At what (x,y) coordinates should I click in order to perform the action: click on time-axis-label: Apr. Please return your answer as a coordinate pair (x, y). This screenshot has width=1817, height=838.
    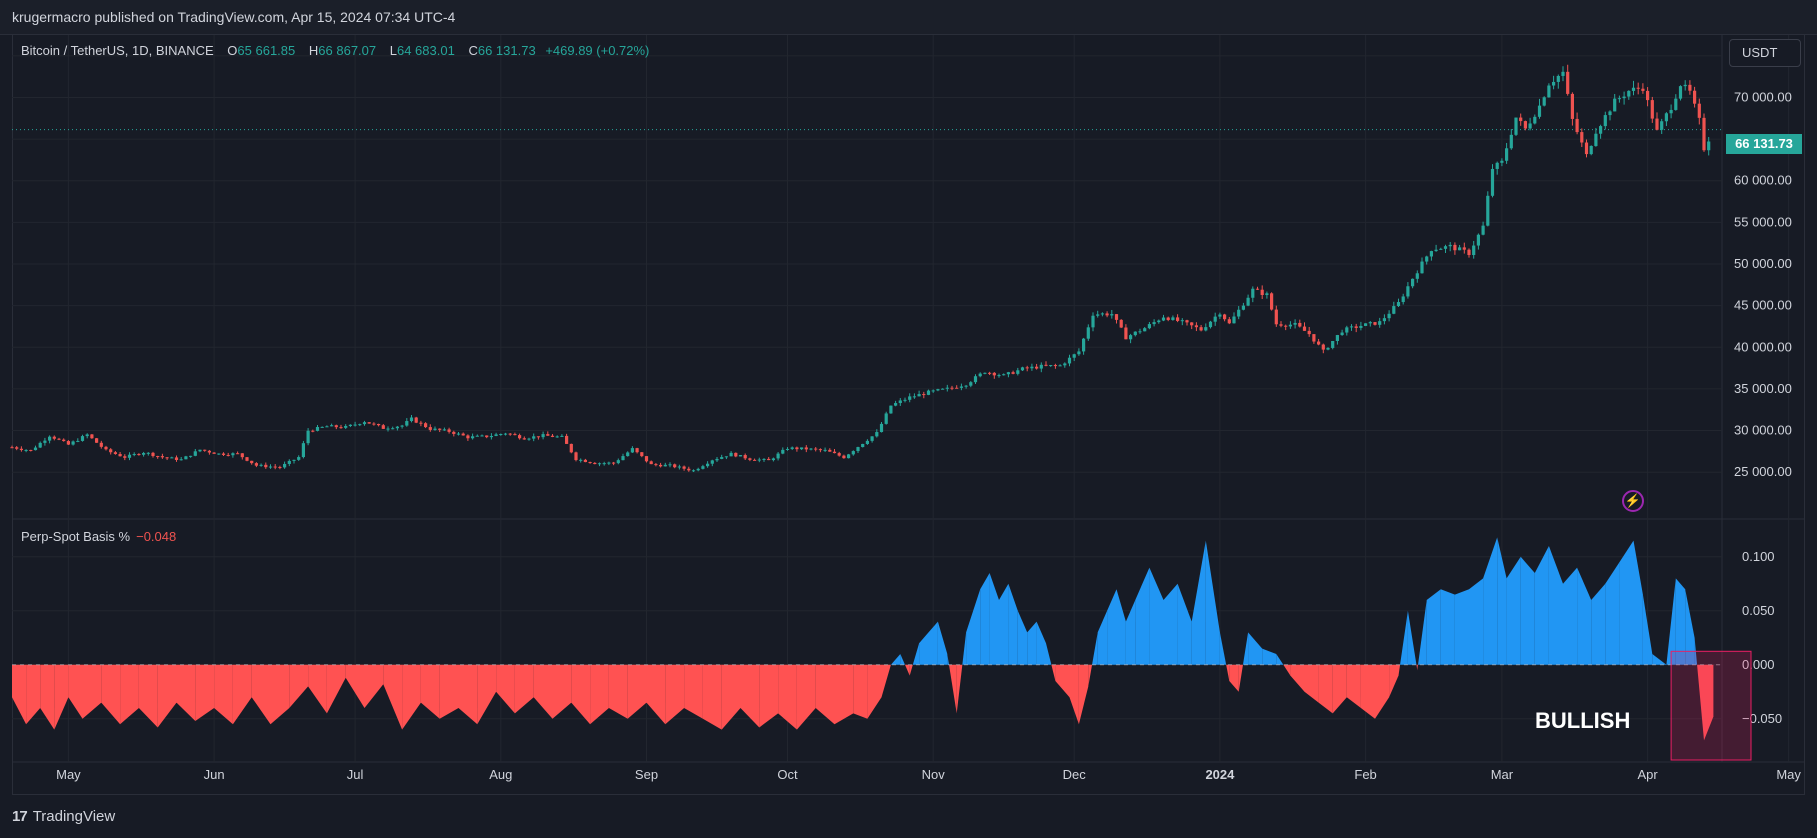
    Looking at the image, I should click on (1647, 774).